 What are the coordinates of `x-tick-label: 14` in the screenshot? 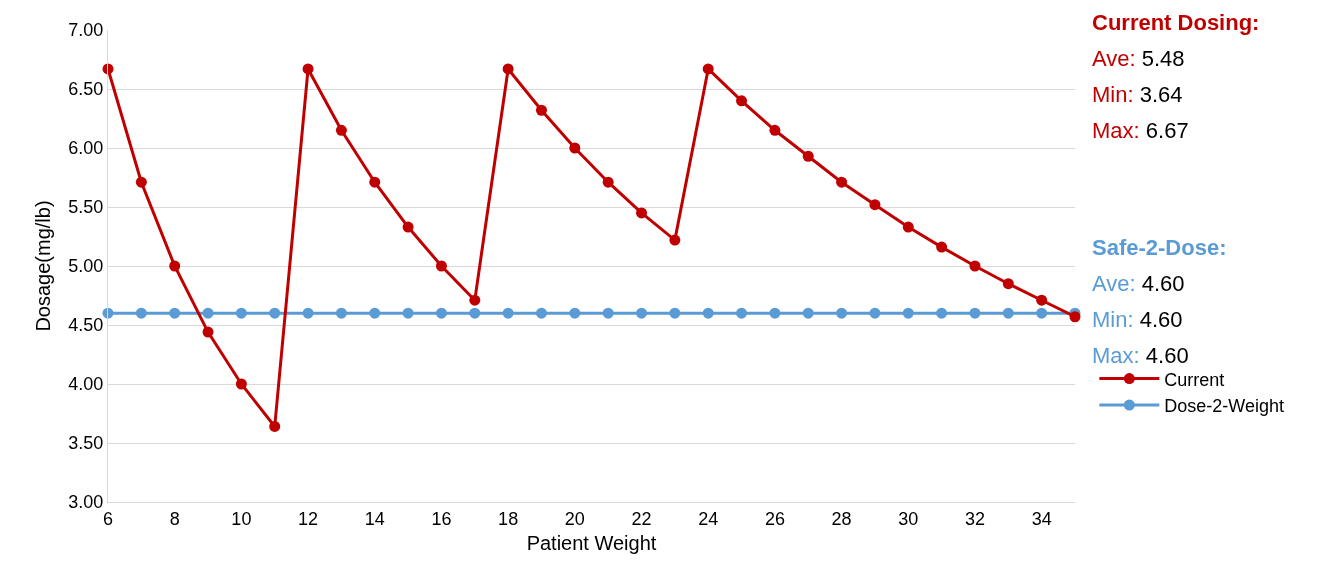 It's located at (374, 518).